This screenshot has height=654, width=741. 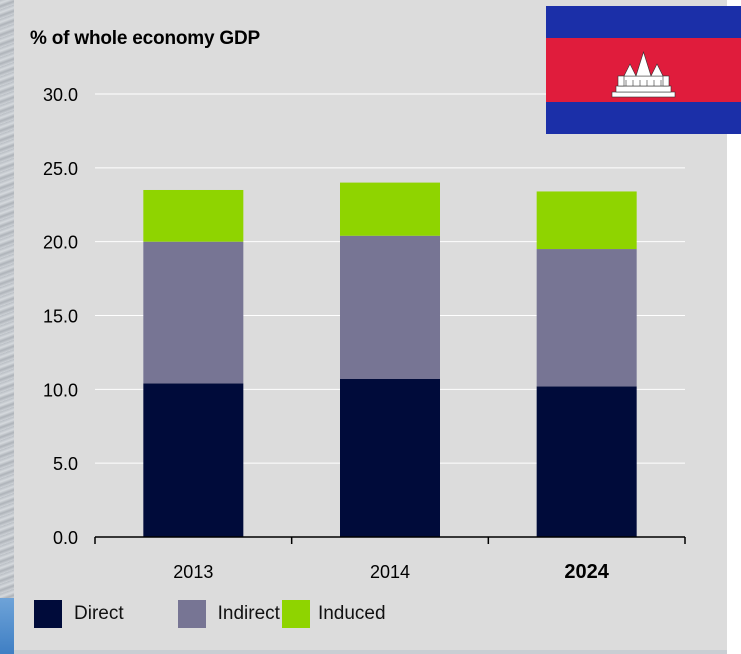 I want to click on chart-legend: Direct Indirect Induced, so click(x=225, y=614).